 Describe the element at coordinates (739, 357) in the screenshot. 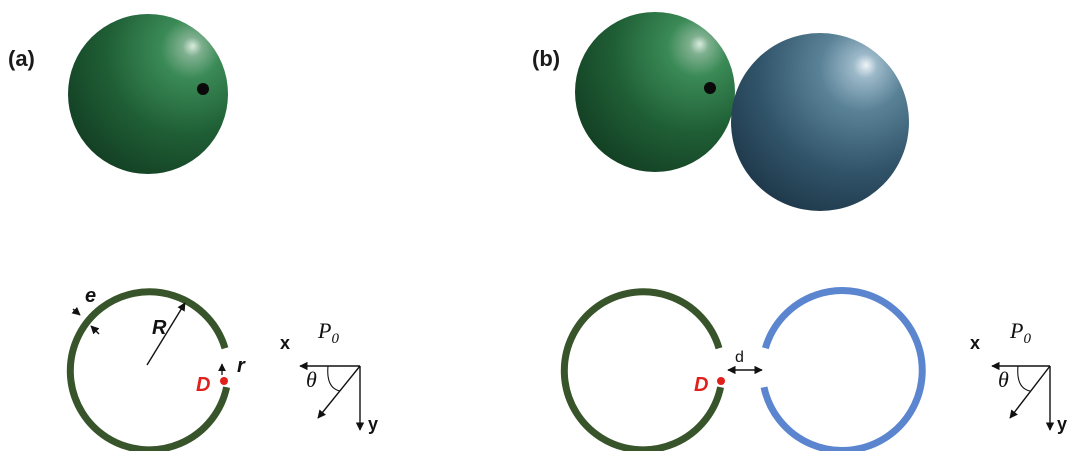

I see `label-d: d` at that location.